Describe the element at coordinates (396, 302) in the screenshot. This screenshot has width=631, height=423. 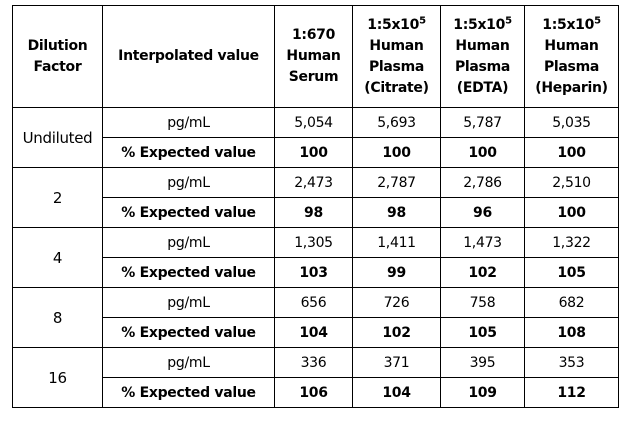
I see `value-cell: 726` at that location.